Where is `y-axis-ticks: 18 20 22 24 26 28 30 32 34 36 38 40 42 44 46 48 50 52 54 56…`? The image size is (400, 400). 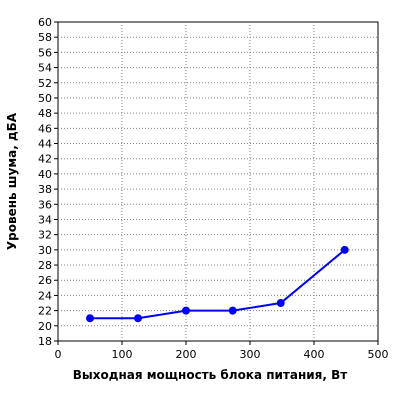
y-axis-ticks: 18 20 22 24 26 28 30 32 34 36 38 40 42 44 46 48 50 52 54 56… is located at coordinates (48, 182).